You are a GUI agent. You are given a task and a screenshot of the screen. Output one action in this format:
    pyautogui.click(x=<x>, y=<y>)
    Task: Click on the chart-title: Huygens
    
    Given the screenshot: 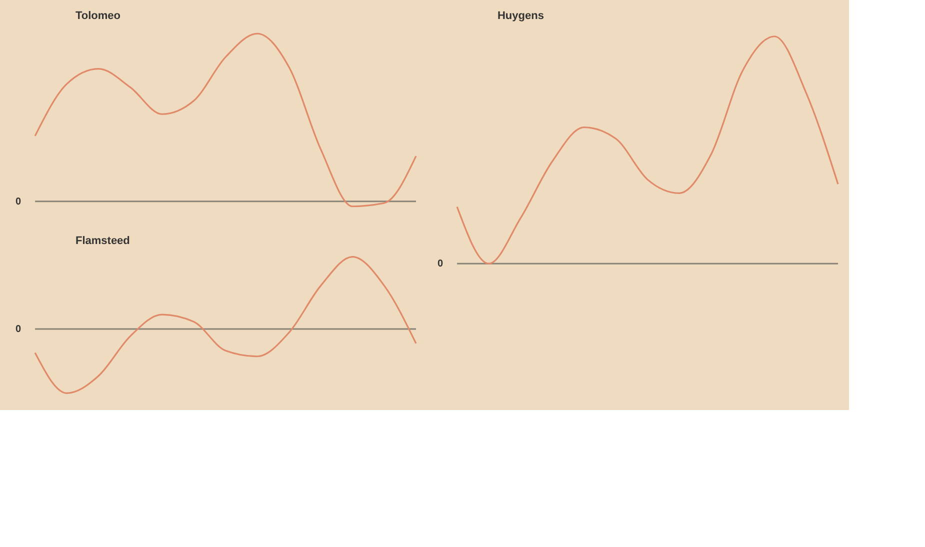 What is the action you would take?
    pyautogui.click(x=520, y=16)
    